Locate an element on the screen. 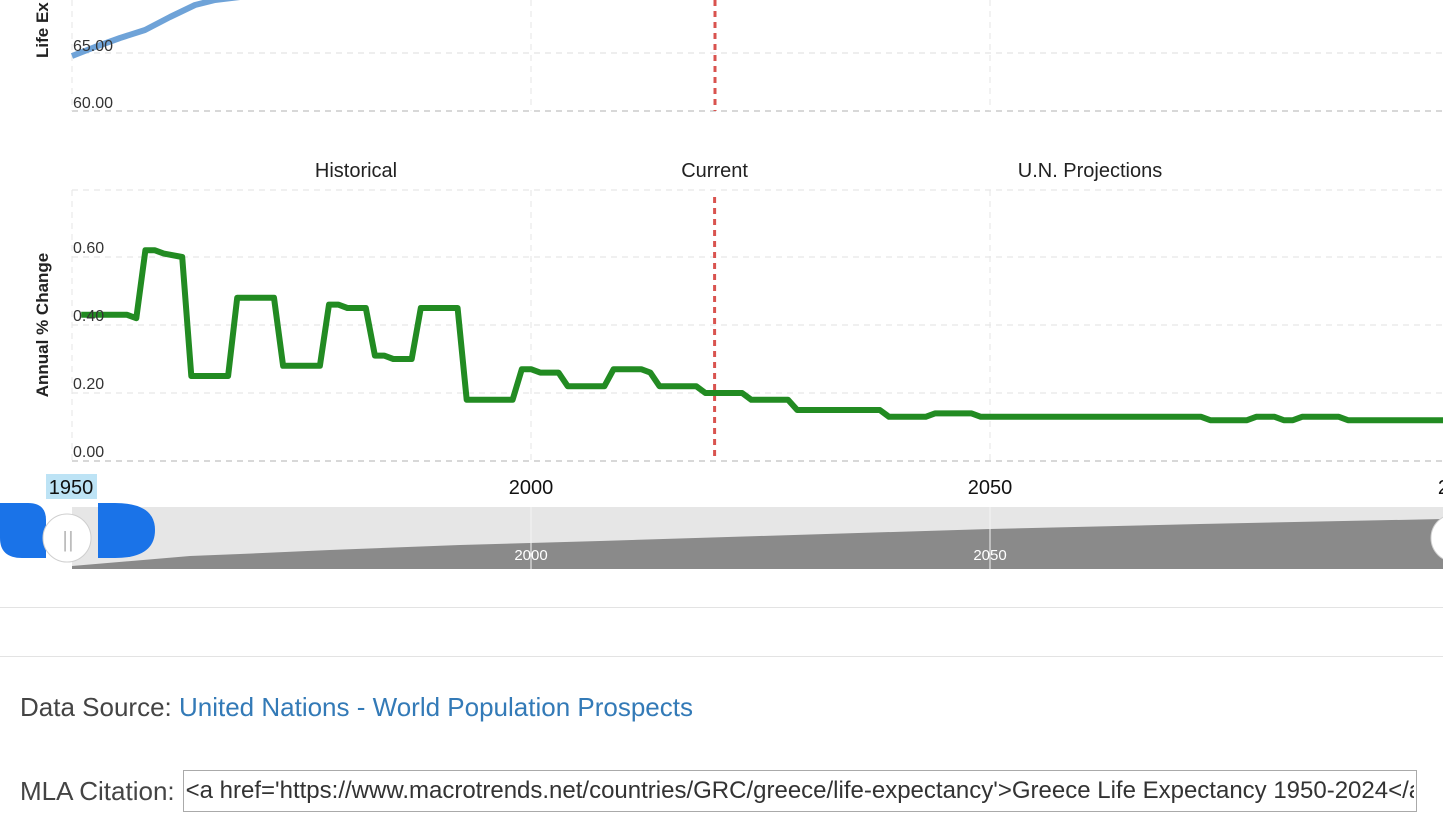  ytick-label: 0.40 is located at coordinates (88, 316).